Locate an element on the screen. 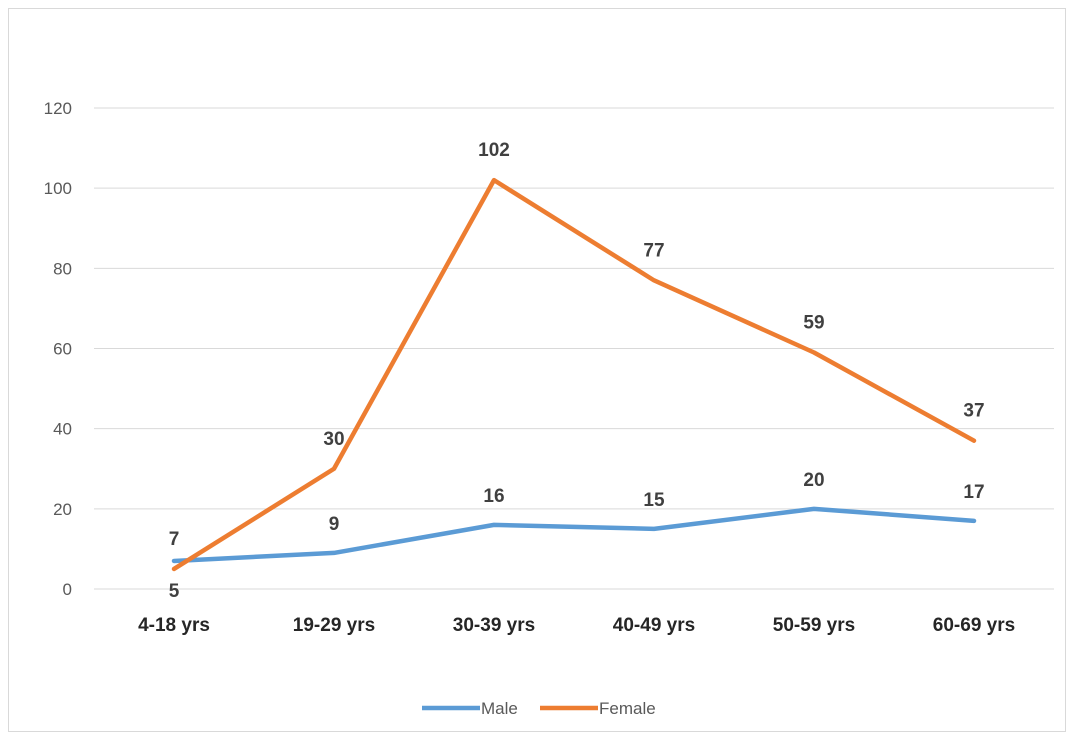 The height and width of the screenshot is (740, 1076). y-tick-label: 60 is located at coordinates (62, 349).